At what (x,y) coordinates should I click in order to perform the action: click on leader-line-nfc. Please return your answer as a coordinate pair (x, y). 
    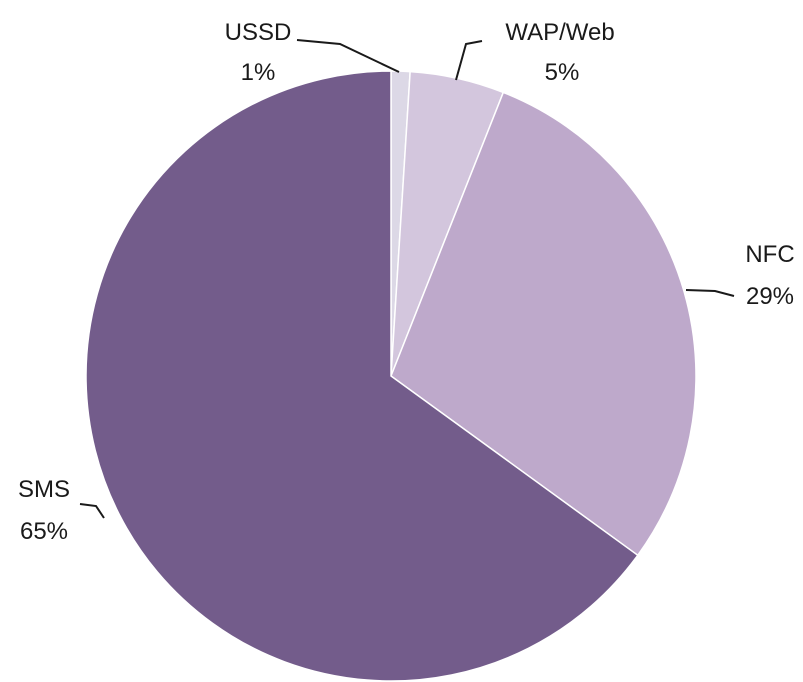
    Looking at the image, I should click on (710, 293).